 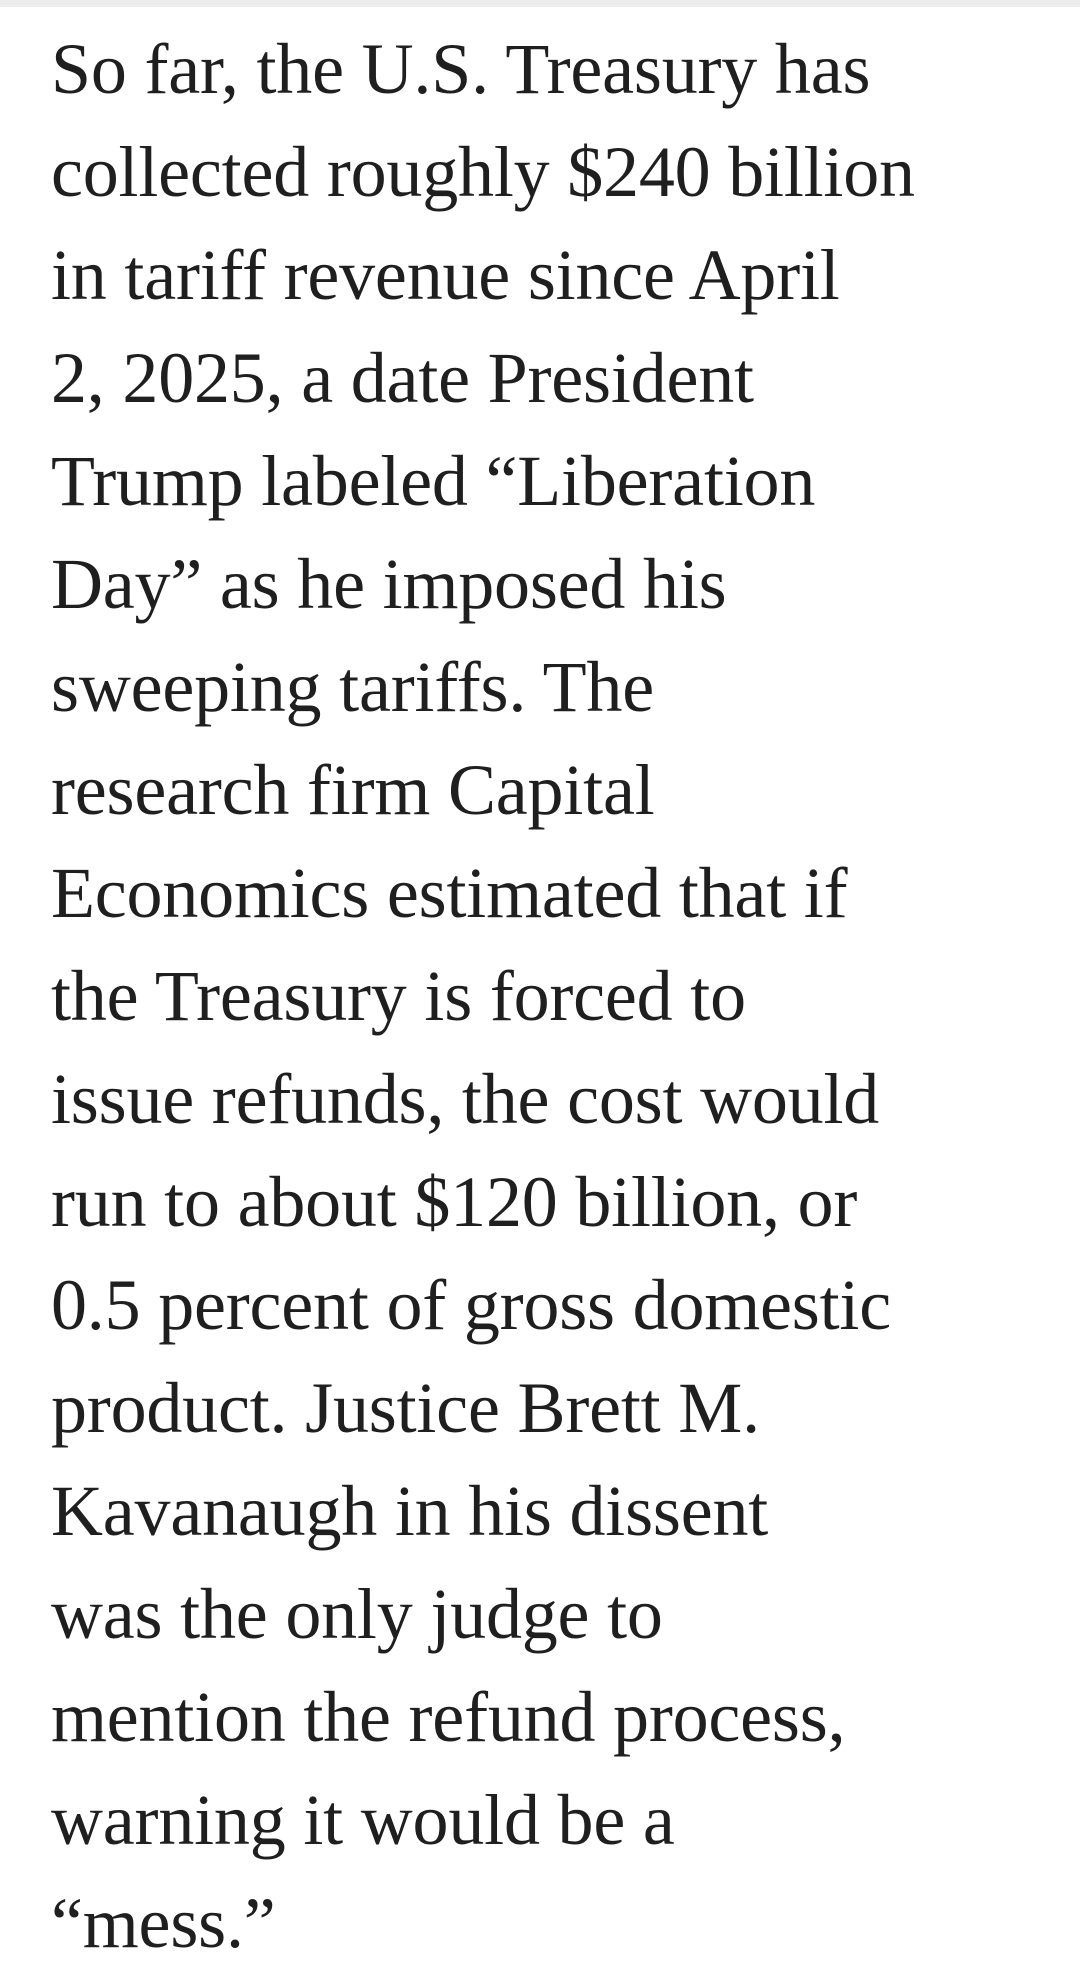 I want to click on article-line: product. Justice Brett M., so click(x=405, y=1408).